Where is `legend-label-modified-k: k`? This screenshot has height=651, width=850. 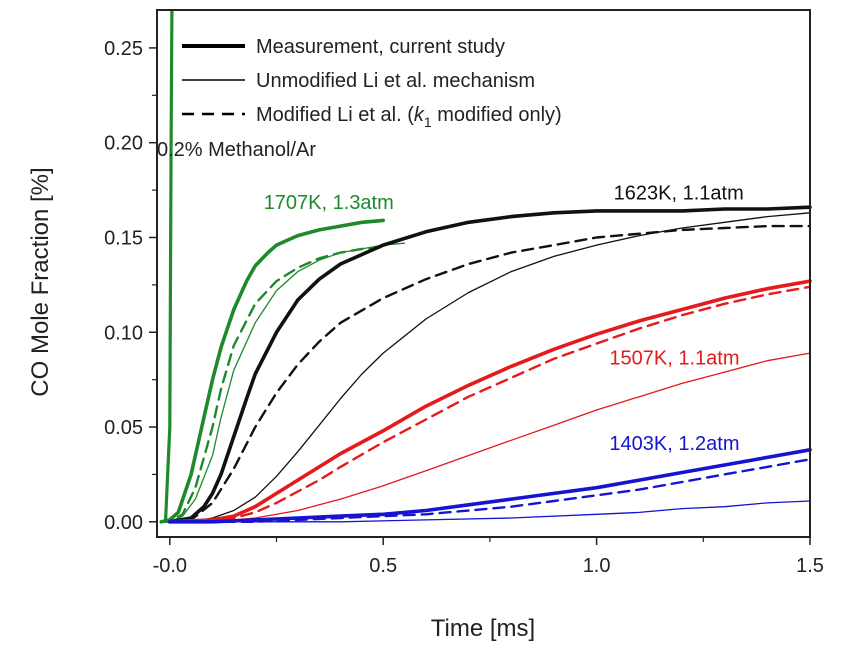
legend-label-modified-k: k is located at coordinates (419, 115).